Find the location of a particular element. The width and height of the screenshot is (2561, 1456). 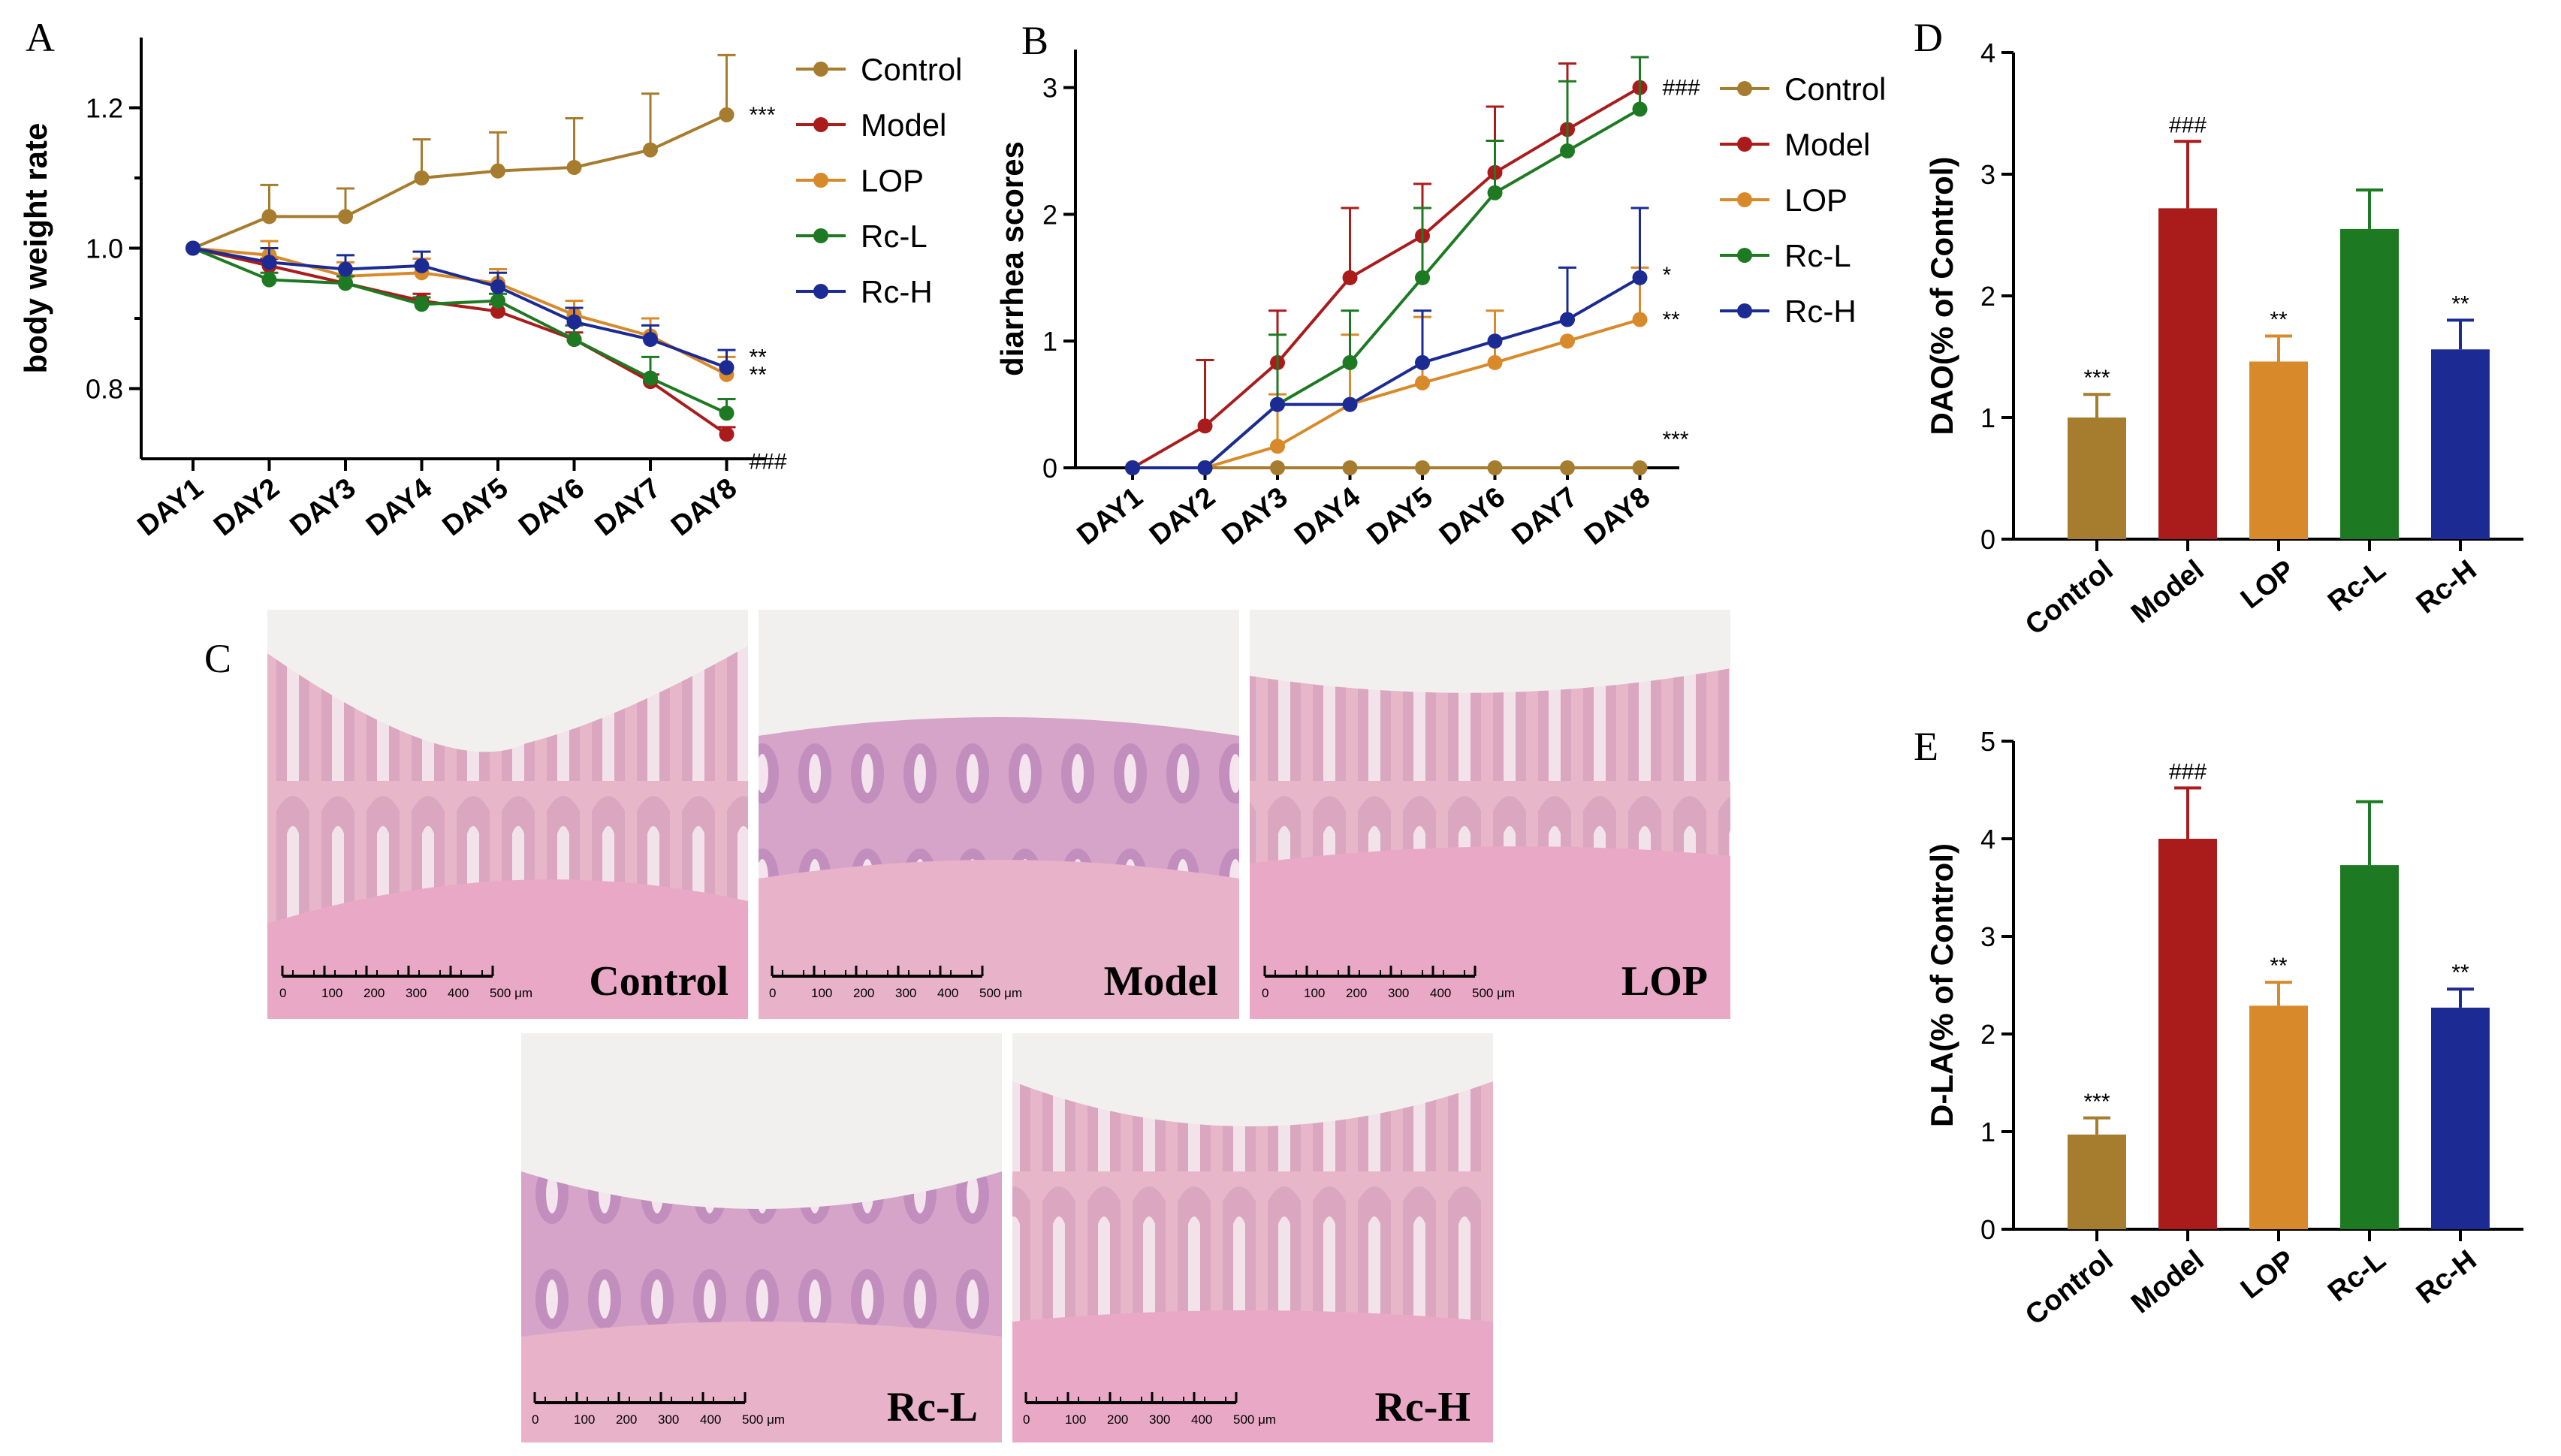

x-tick-label: DAY3 is located at coordinates (1255, 516).